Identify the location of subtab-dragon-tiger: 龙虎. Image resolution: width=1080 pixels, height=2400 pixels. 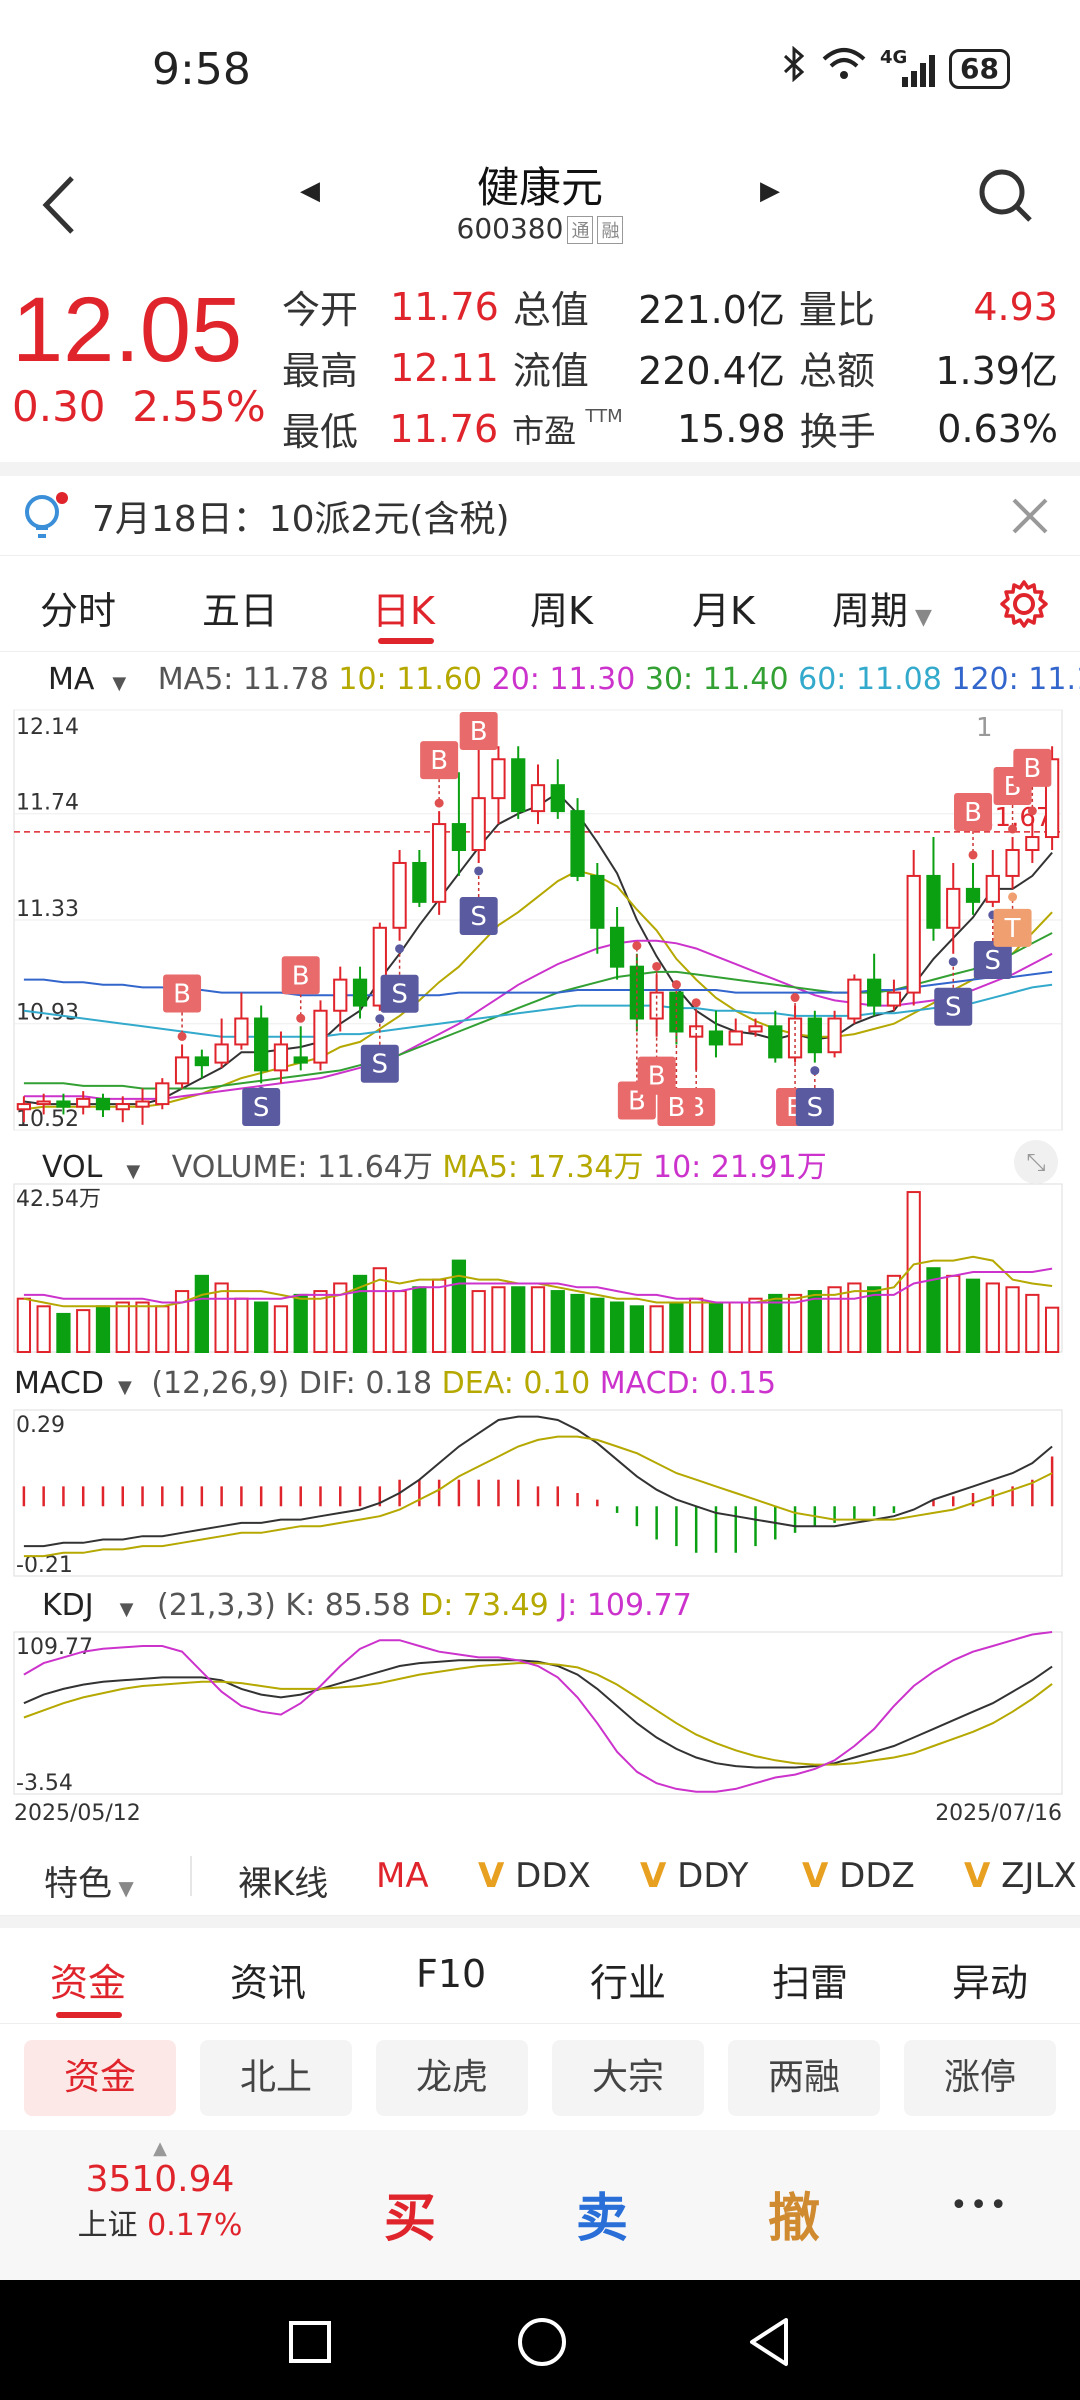
(452, 2078).